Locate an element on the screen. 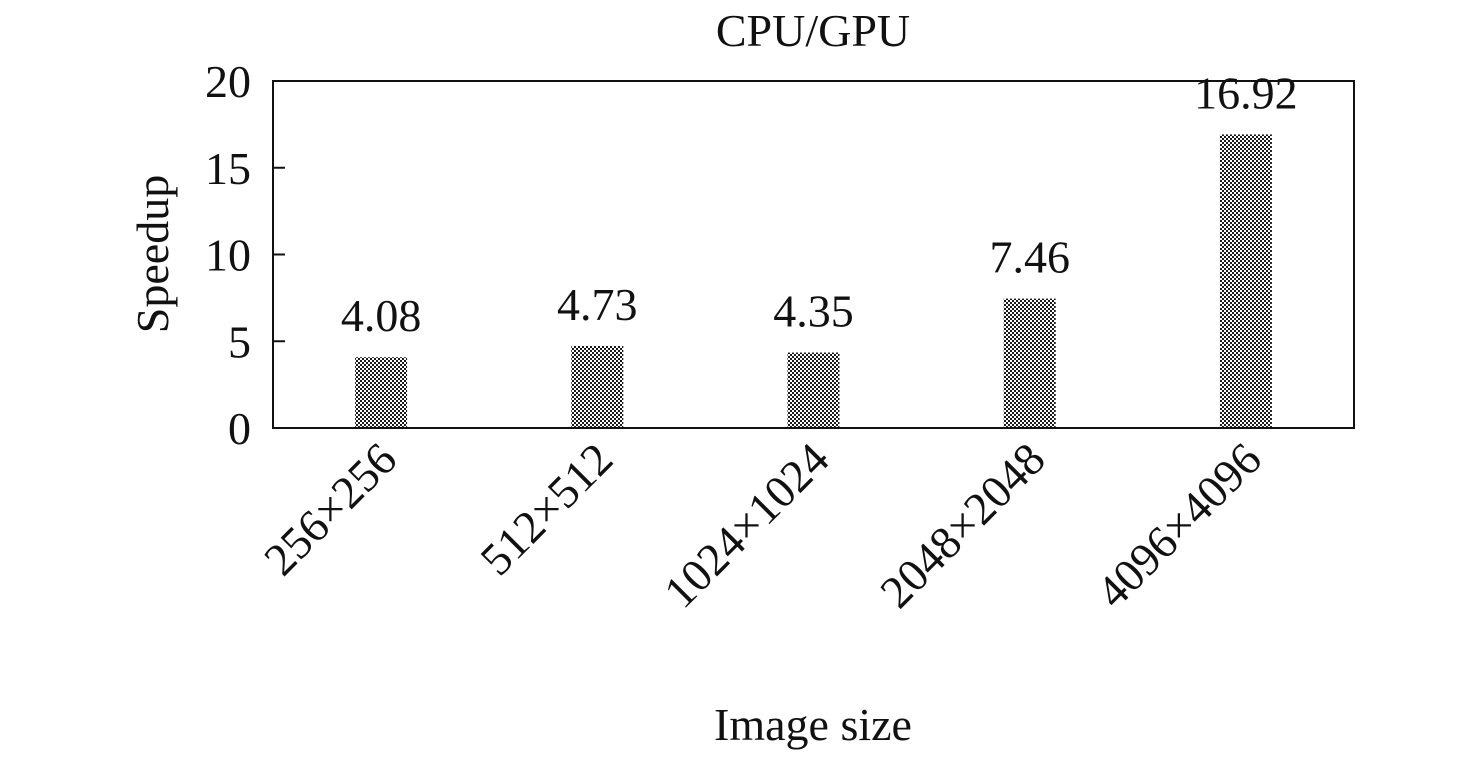 This screenshot has width=1476, height=762. x-tick-label: 512×512 is located at coordinates (546, 509).